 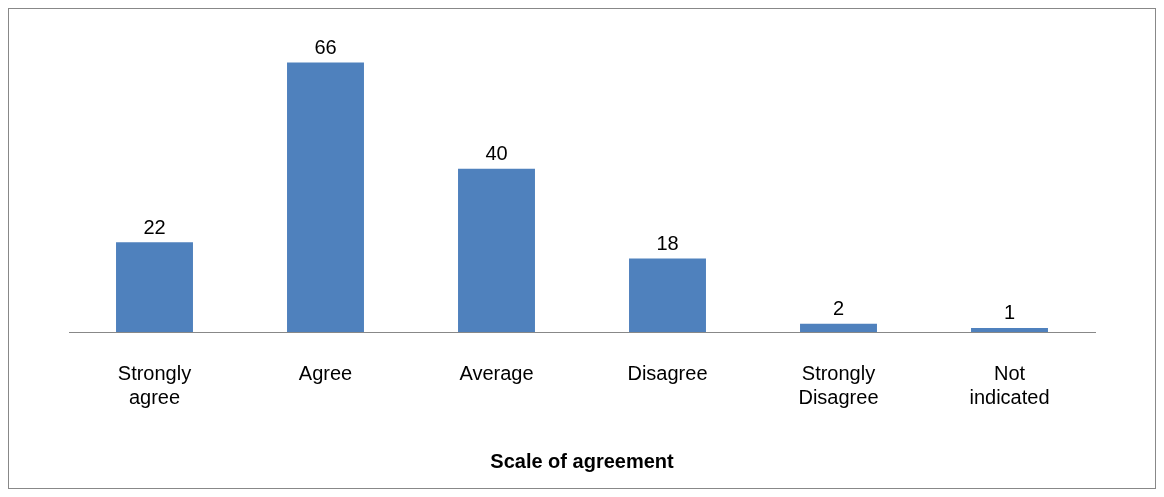 I want to click on x-tick-label: Strongly agree, so click(x=154, y=384).